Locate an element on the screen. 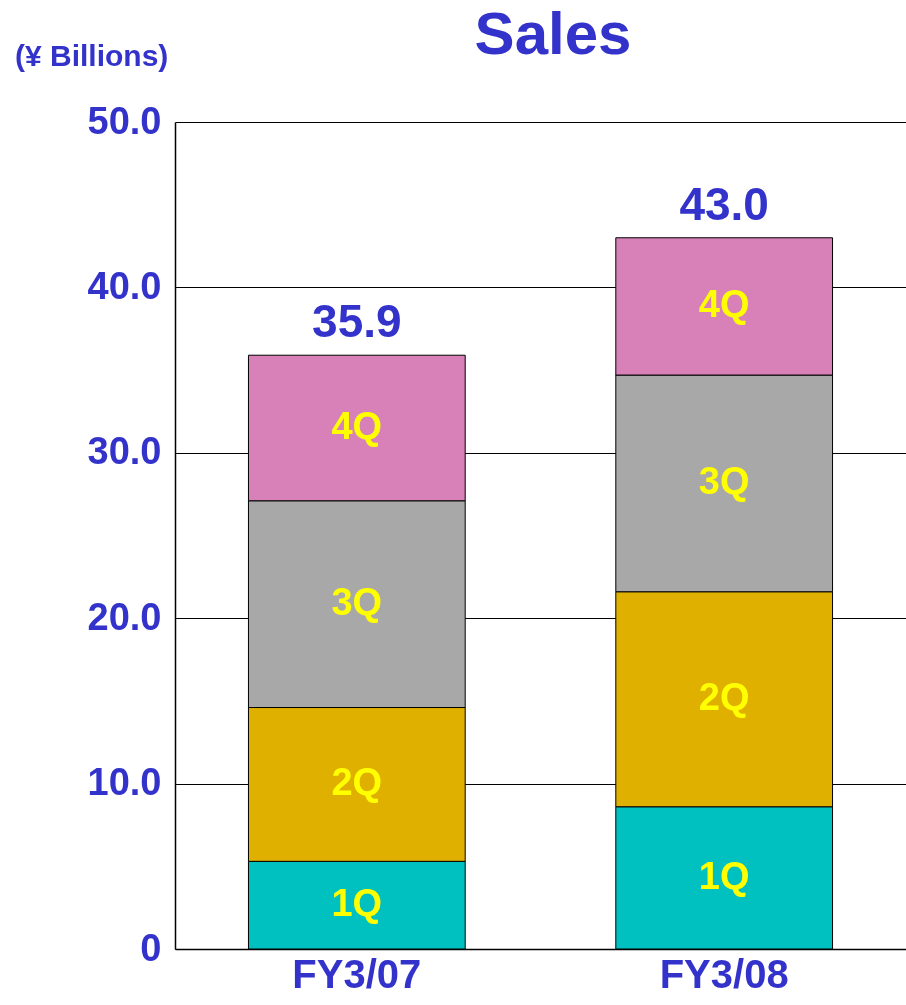  total-label: 35.9 is located at coordinates (357, 321).